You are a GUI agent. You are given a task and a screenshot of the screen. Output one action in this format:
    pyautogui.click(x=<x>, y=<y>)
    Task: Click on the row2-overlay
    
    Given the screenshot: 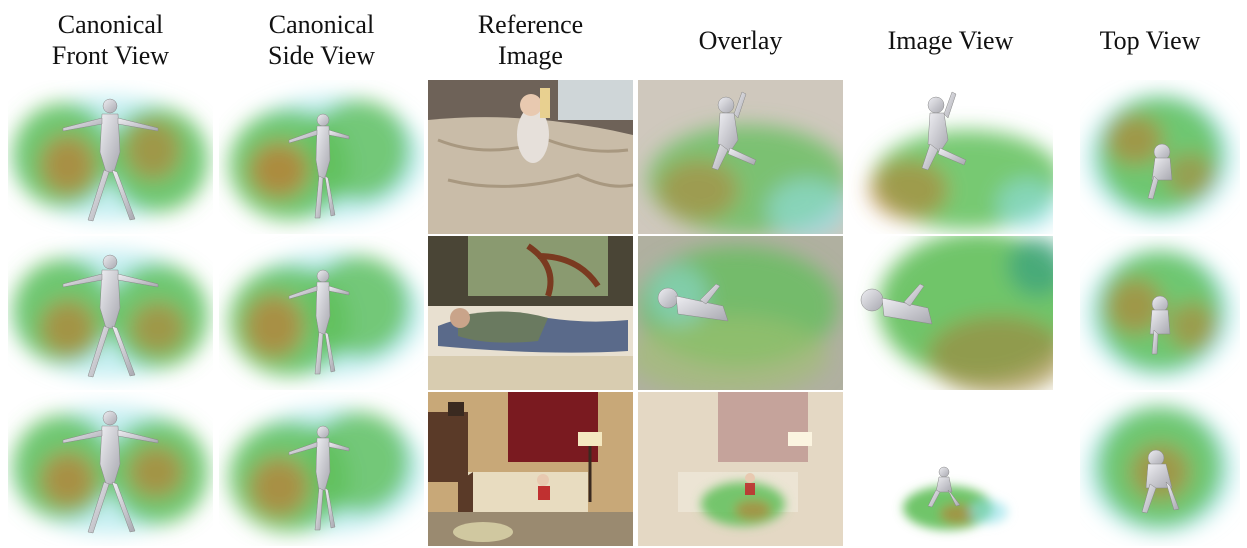 What is the action you would take?
    pyautogui.click(x=740, y=313)
    